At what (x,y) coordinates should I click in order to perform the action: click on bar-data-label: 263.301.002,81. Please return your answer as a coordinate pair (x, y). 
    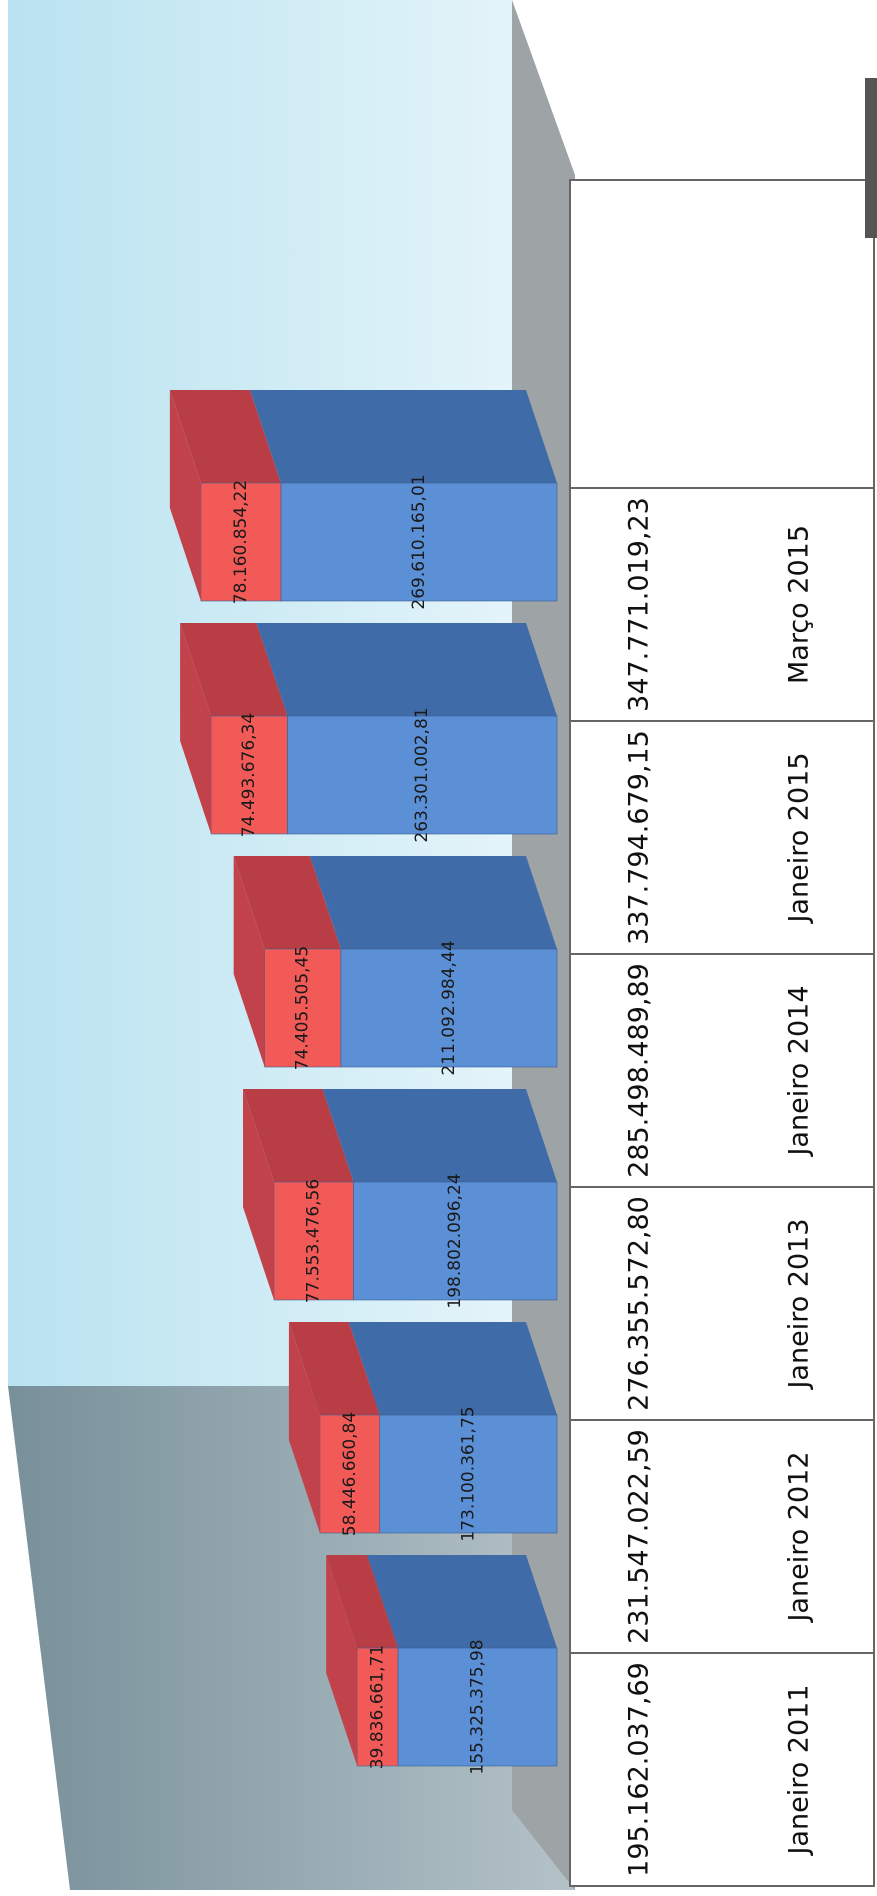
    Looking at the image, I should click on (422, 774).